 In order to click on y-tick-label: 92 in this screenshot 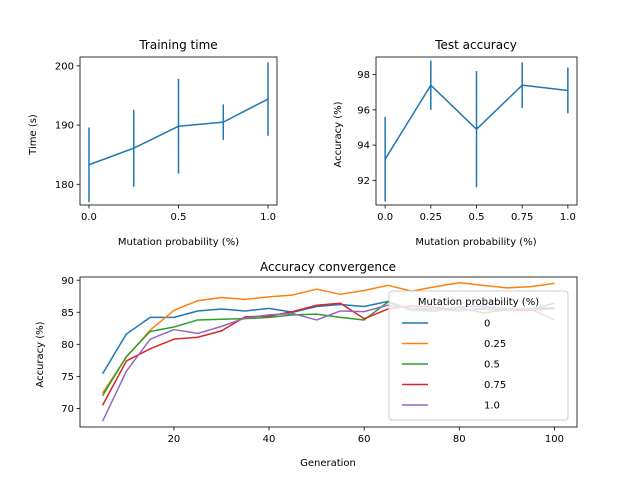, I will do `click(363, 181)`.